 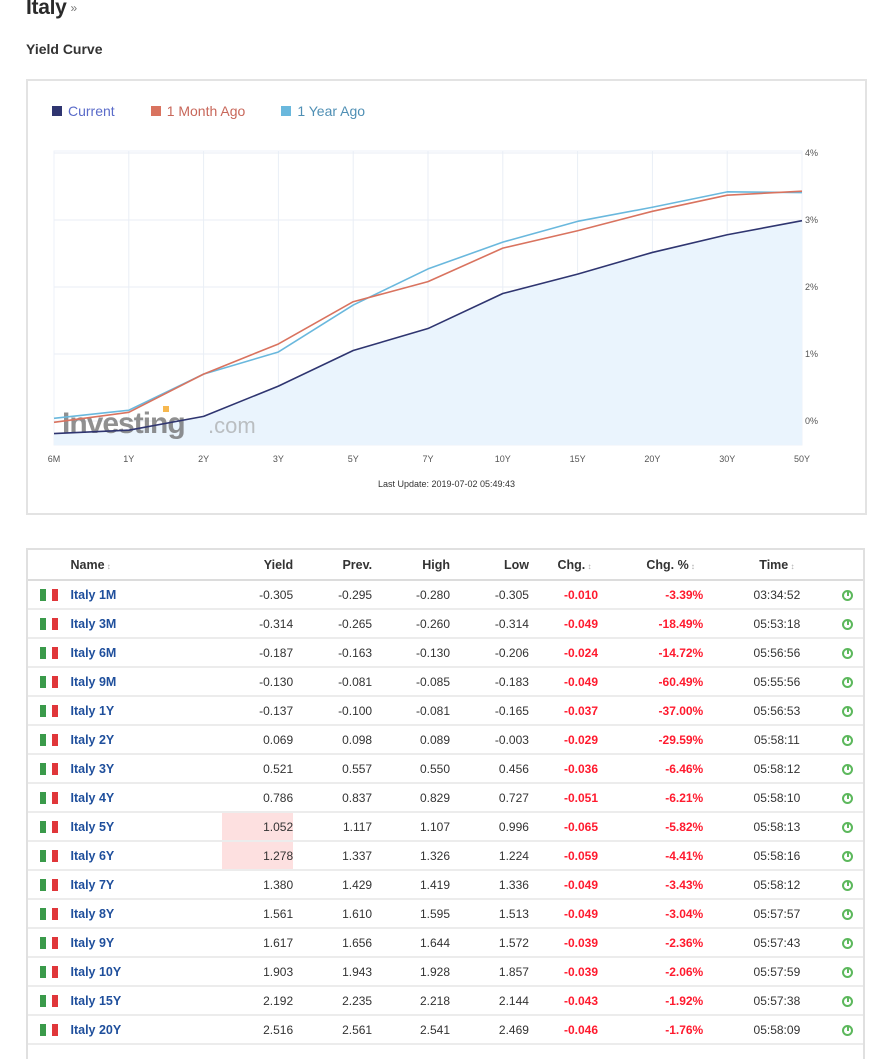 What do you see at coordinates (777, 711) in the screenshot?
I see `time-cell: 05:56:53` at bounding box center [777, 711].